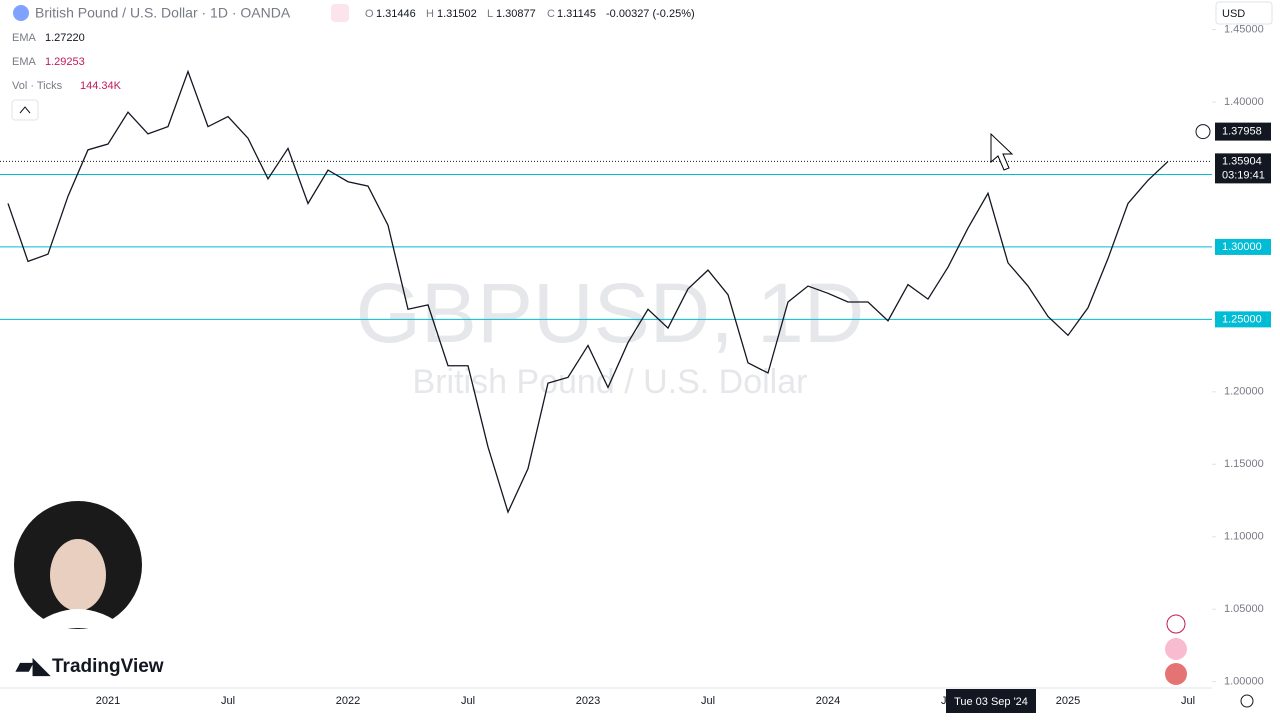 Image resolution: width=1280 pixels, height=725 pixels. Describe the element at coordinates (348, 701) in the screenshot. I see `x-tick-label: 2022` at that location.